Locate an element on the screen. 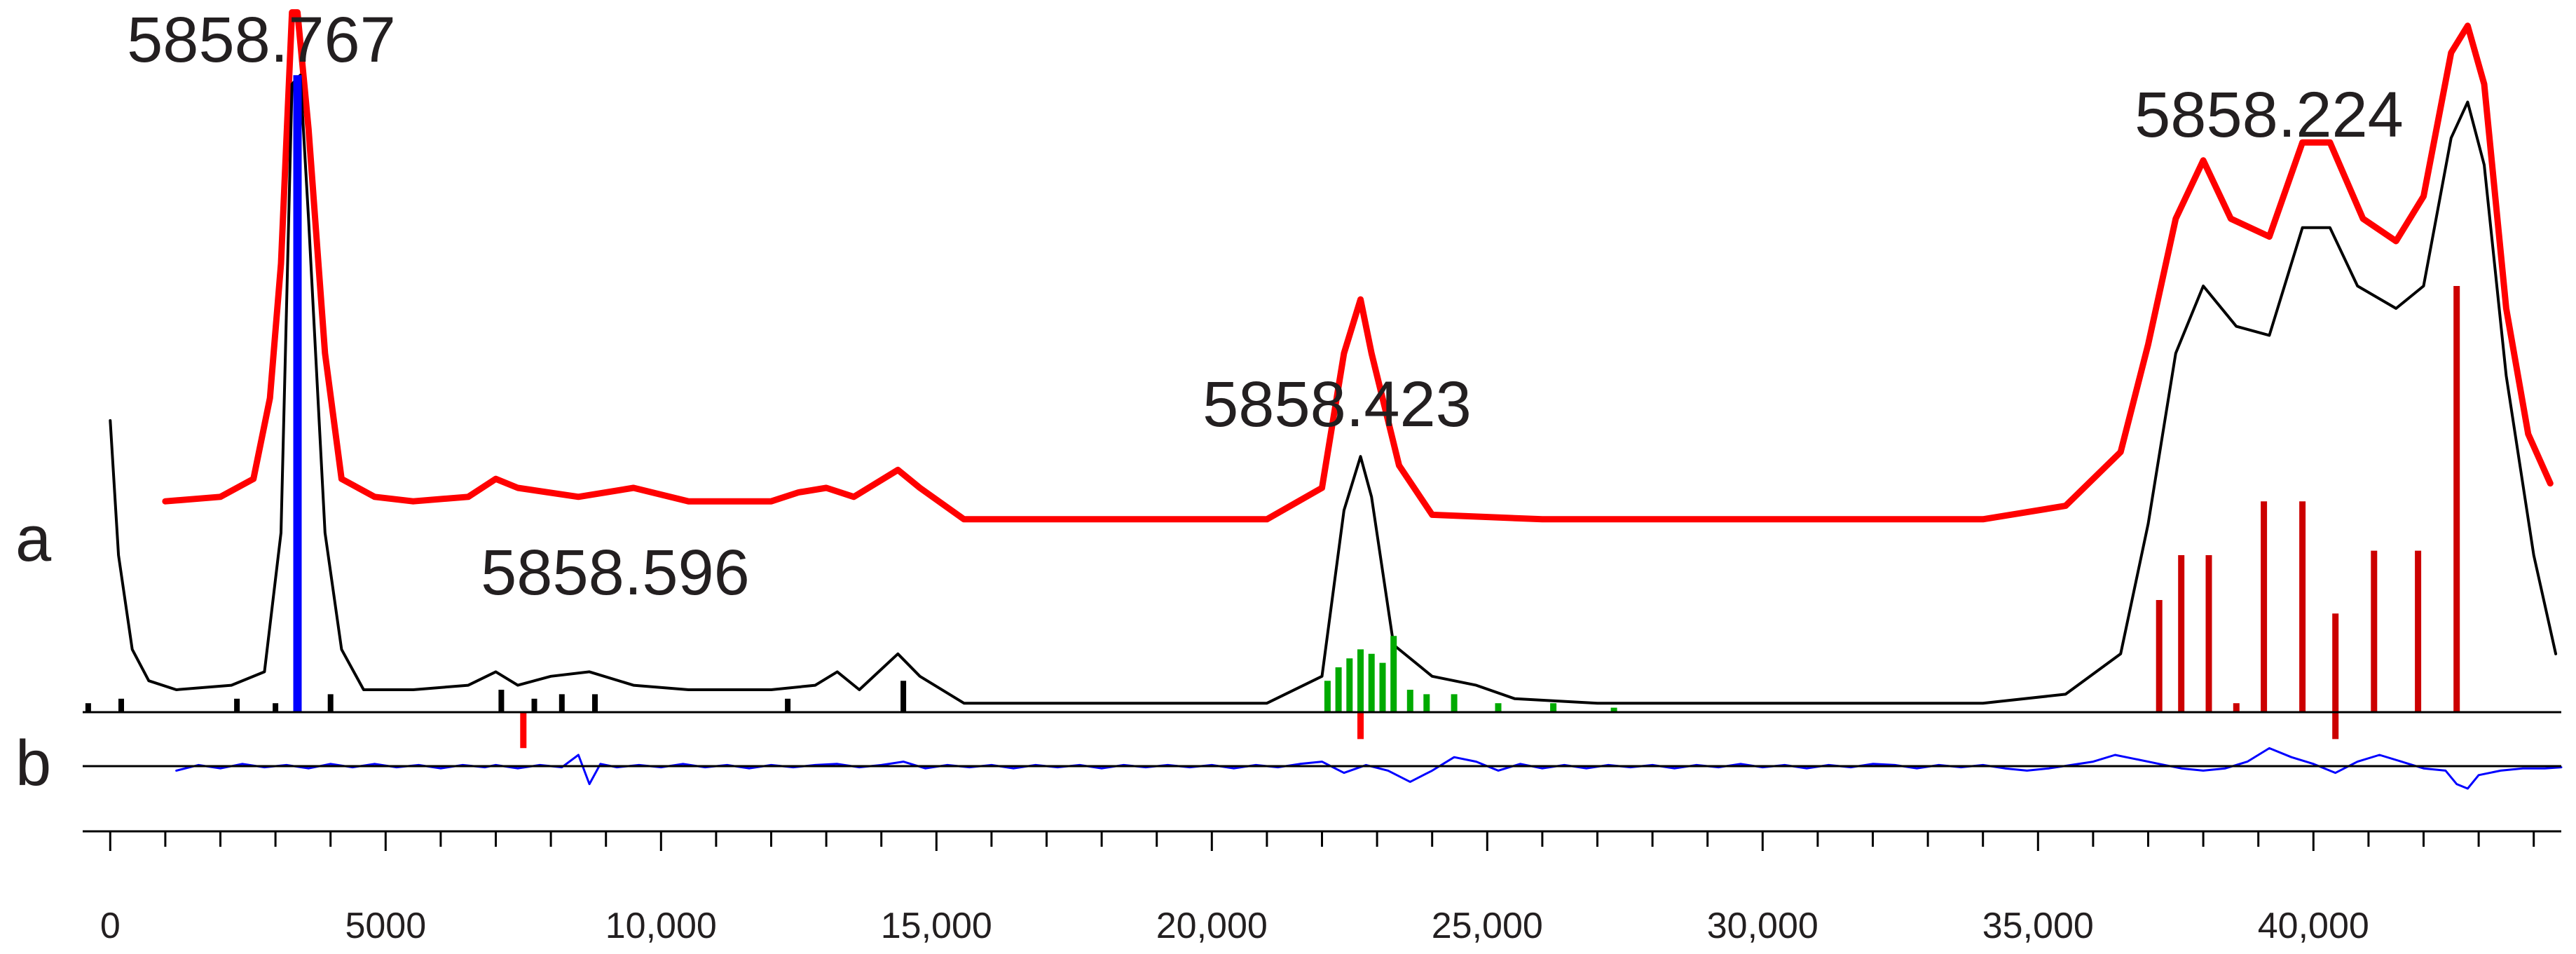 This screenshot has width=2576, height=954. x-tick-label: 20,000 is located at coordinates (1212, 926).